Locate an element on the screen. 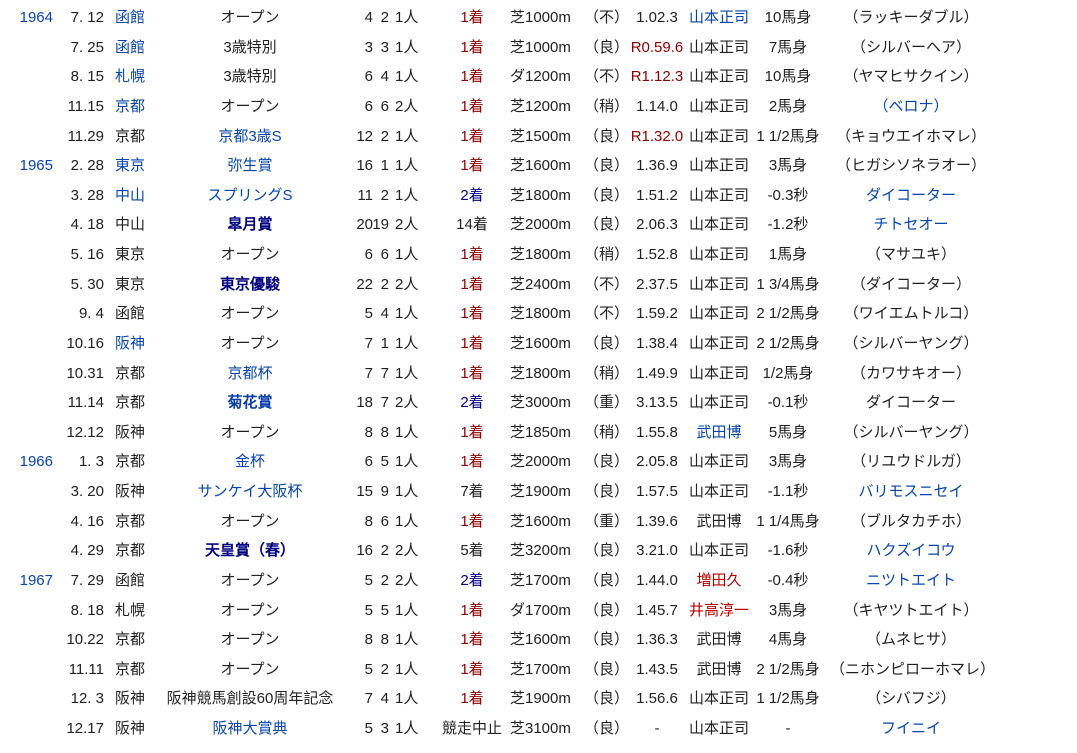 This screenshot has width=1077, height=753. cell-year: 1965 is located at coordinates (36, 166).